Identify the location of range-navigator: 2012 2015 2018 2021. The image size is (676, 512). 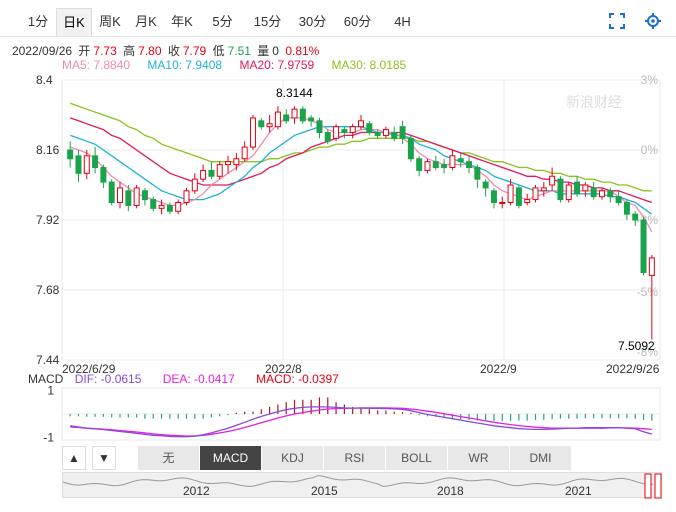
(362, 485).